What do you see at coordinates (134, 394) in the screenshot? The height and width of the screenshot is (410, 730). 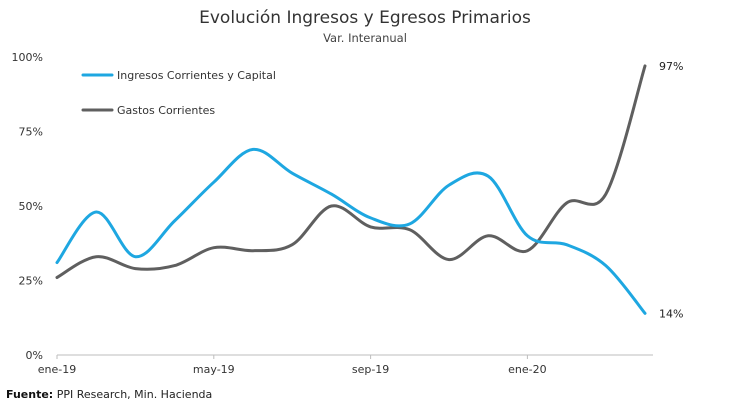 I see `source-text: PPI Research, Min. Hacienda` at bounding box center [134, 394].